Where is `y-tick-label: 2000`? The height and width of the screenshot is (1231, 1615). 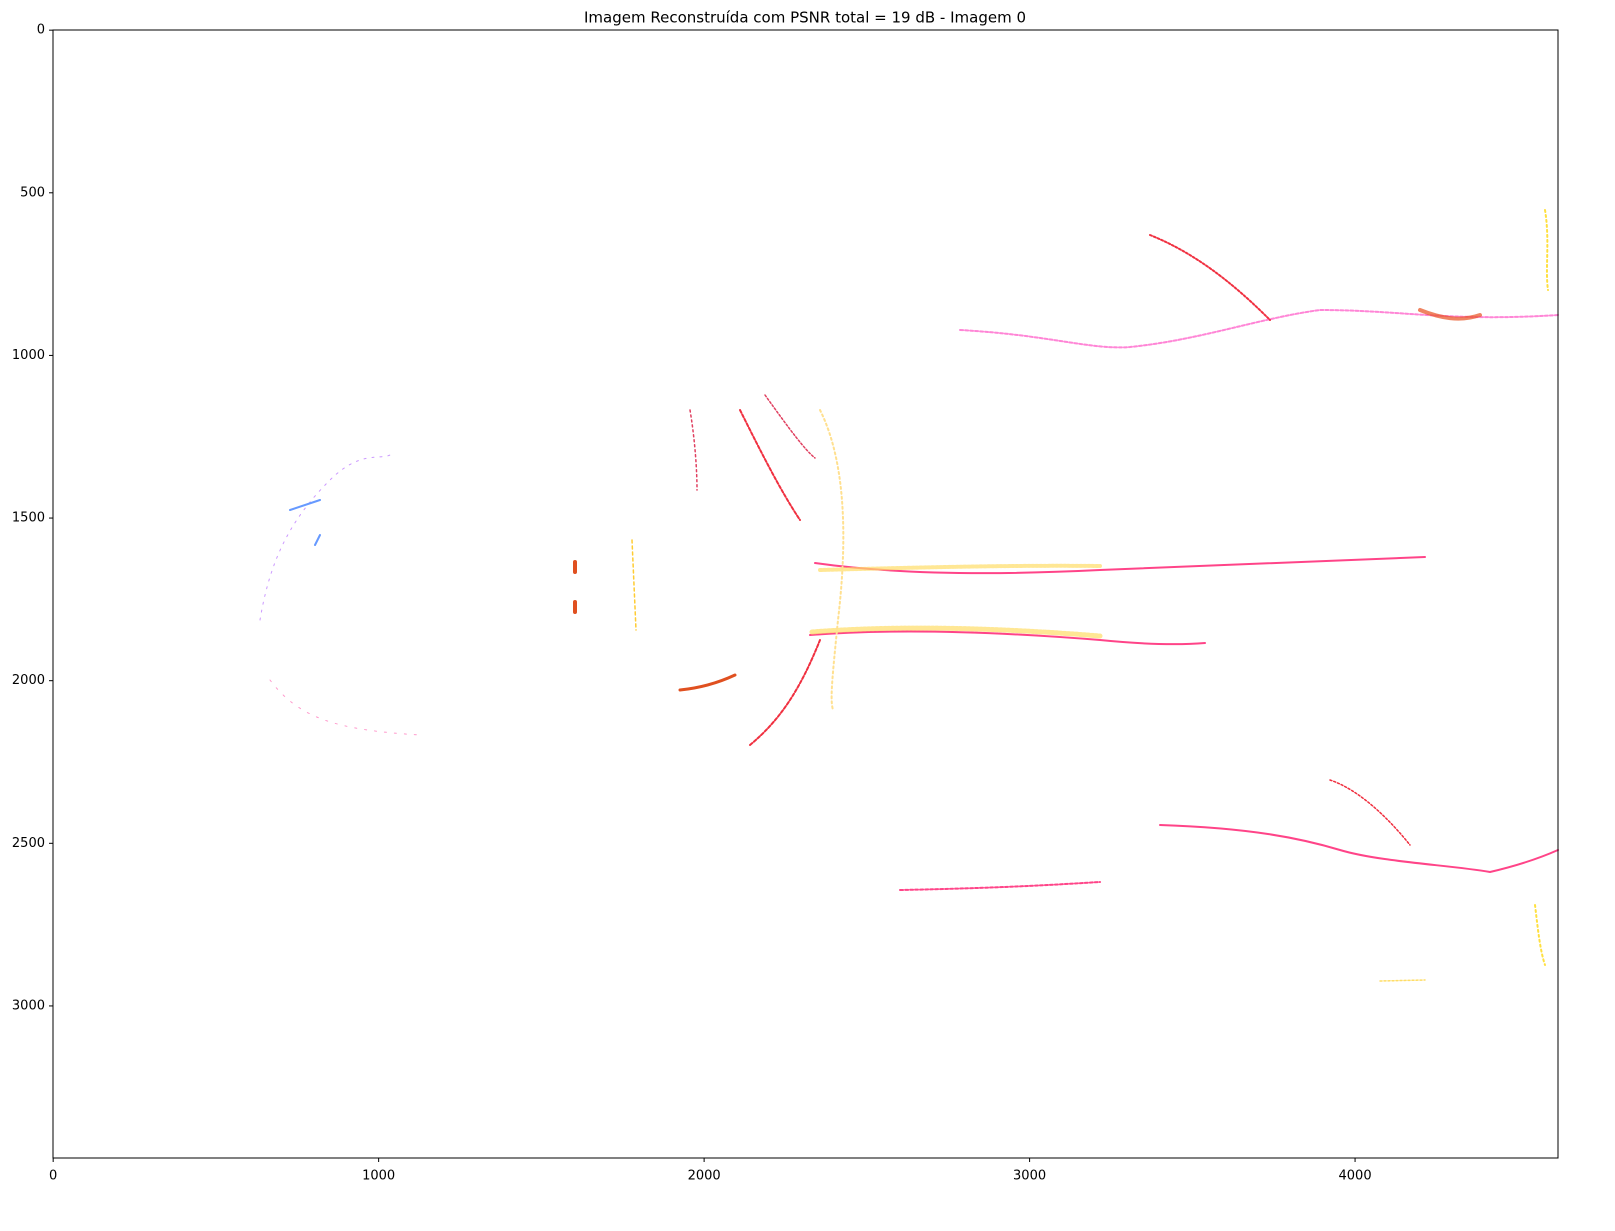
y-tick-label: 2000 is located at coordinates (28, 680).